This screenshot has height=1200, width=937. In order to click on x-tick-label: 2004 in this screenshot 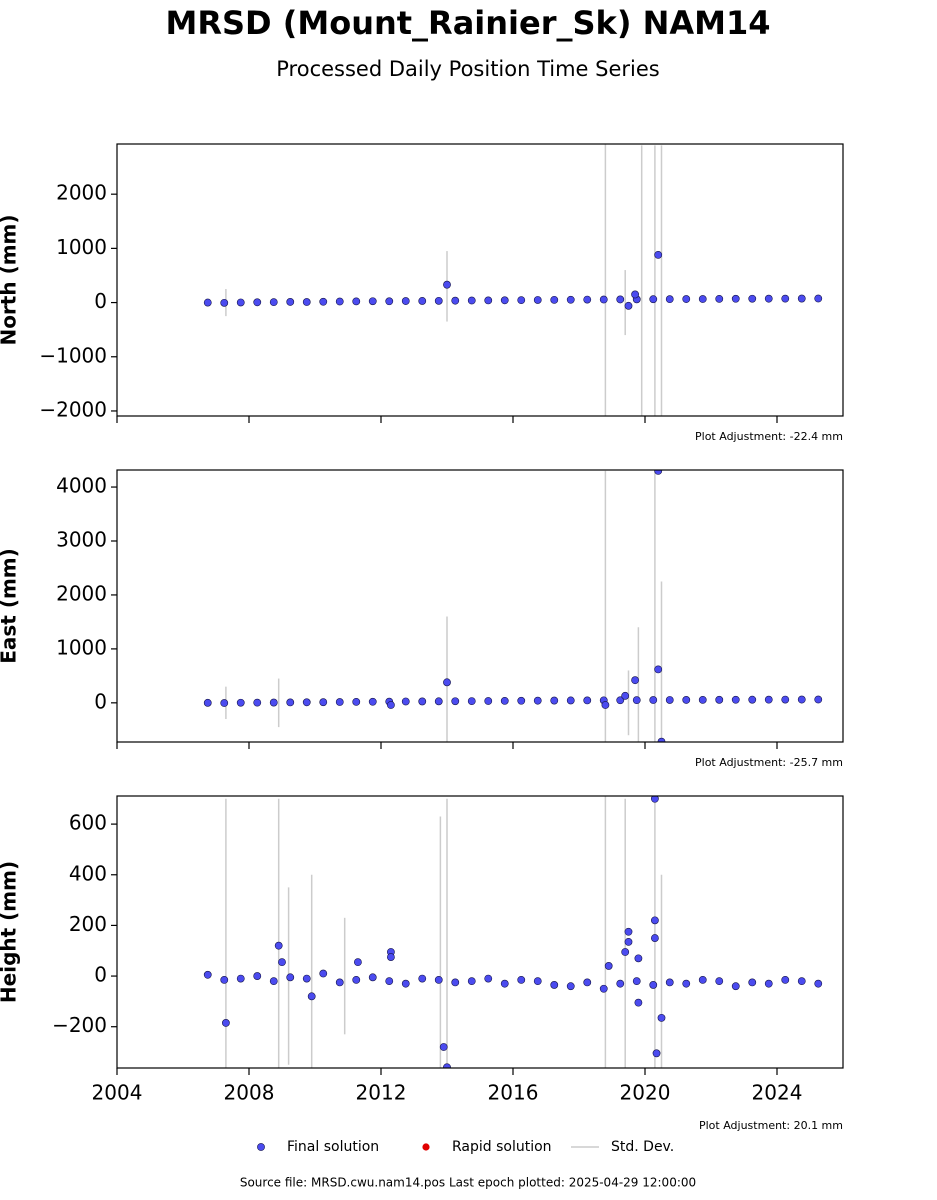, I will do `click(117, 1093)`.